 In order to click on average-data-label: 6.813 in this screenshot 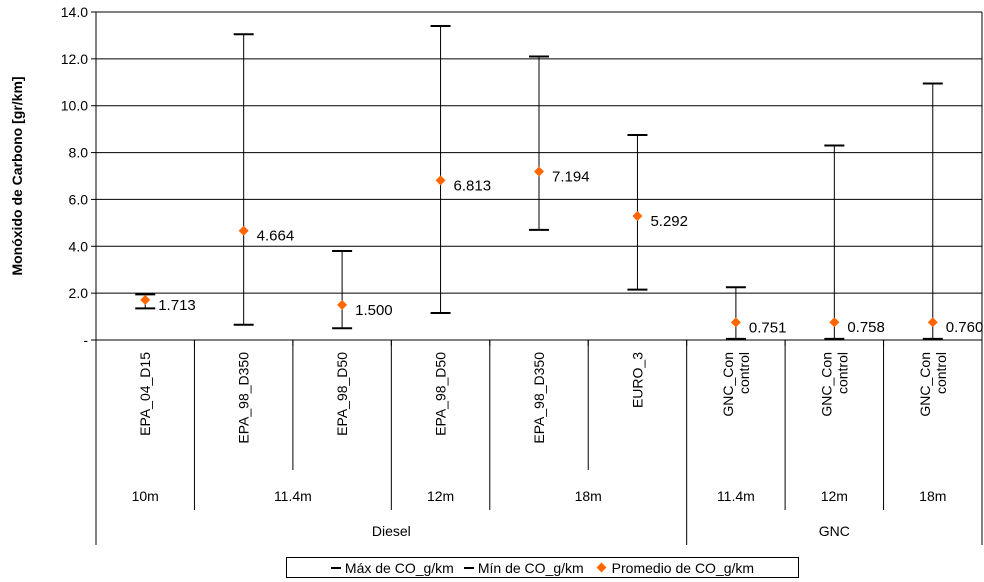, I will do `click(473, 185)`.